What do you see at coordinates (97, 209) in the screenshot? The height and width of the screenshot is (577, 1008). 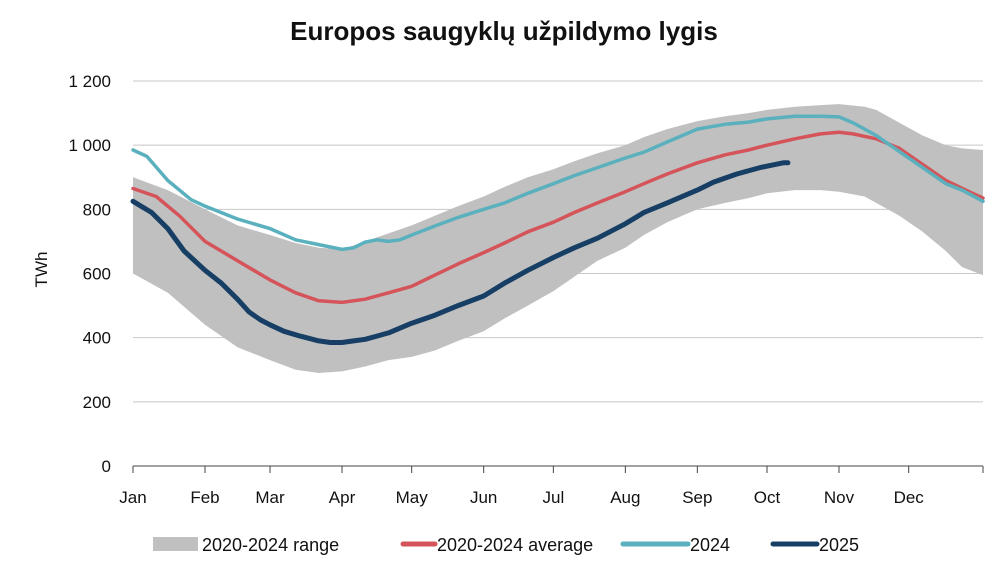 I see `y-tick-label: 800` at bounding box center [97, 209].